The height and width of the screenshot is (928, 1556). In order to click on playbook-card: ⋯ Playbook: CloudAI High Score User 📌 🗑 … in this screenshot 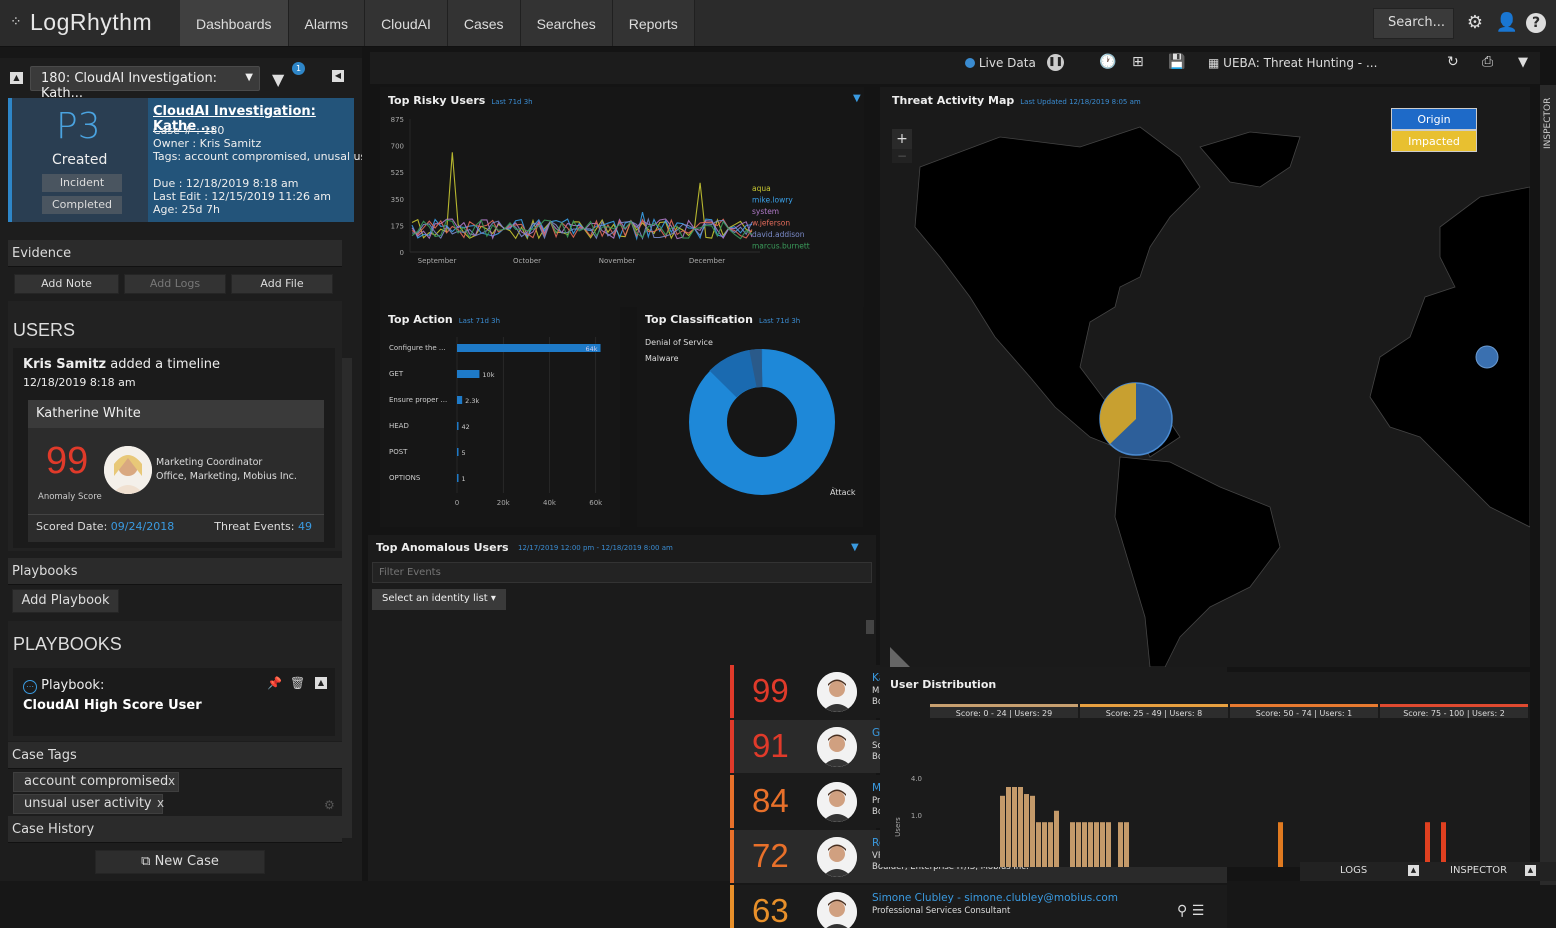, I will do `click(174, 702)`.